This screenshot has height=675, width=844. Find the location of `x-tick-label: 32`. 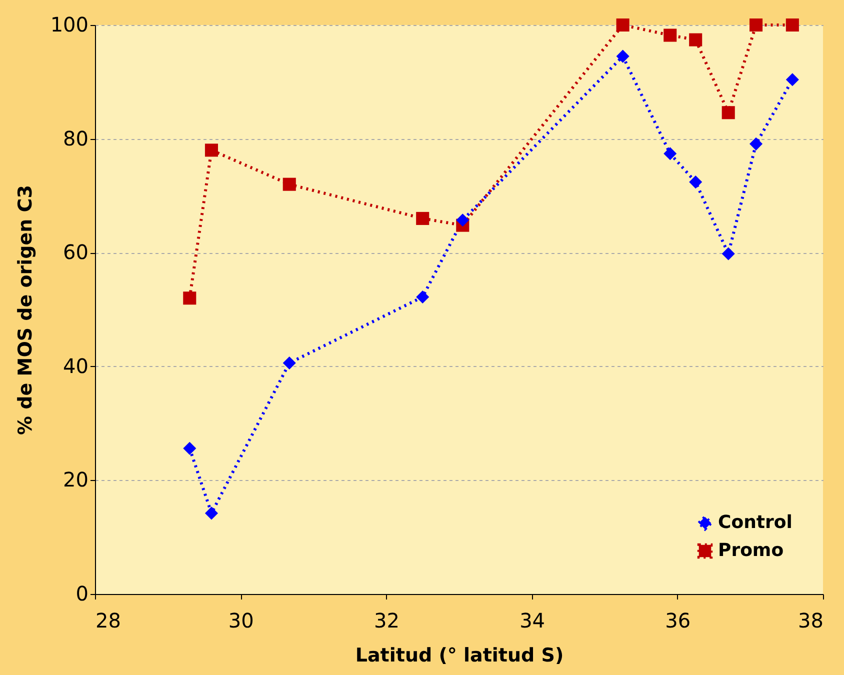

x-tick-label: 32 is located at coordinates (387, 620).